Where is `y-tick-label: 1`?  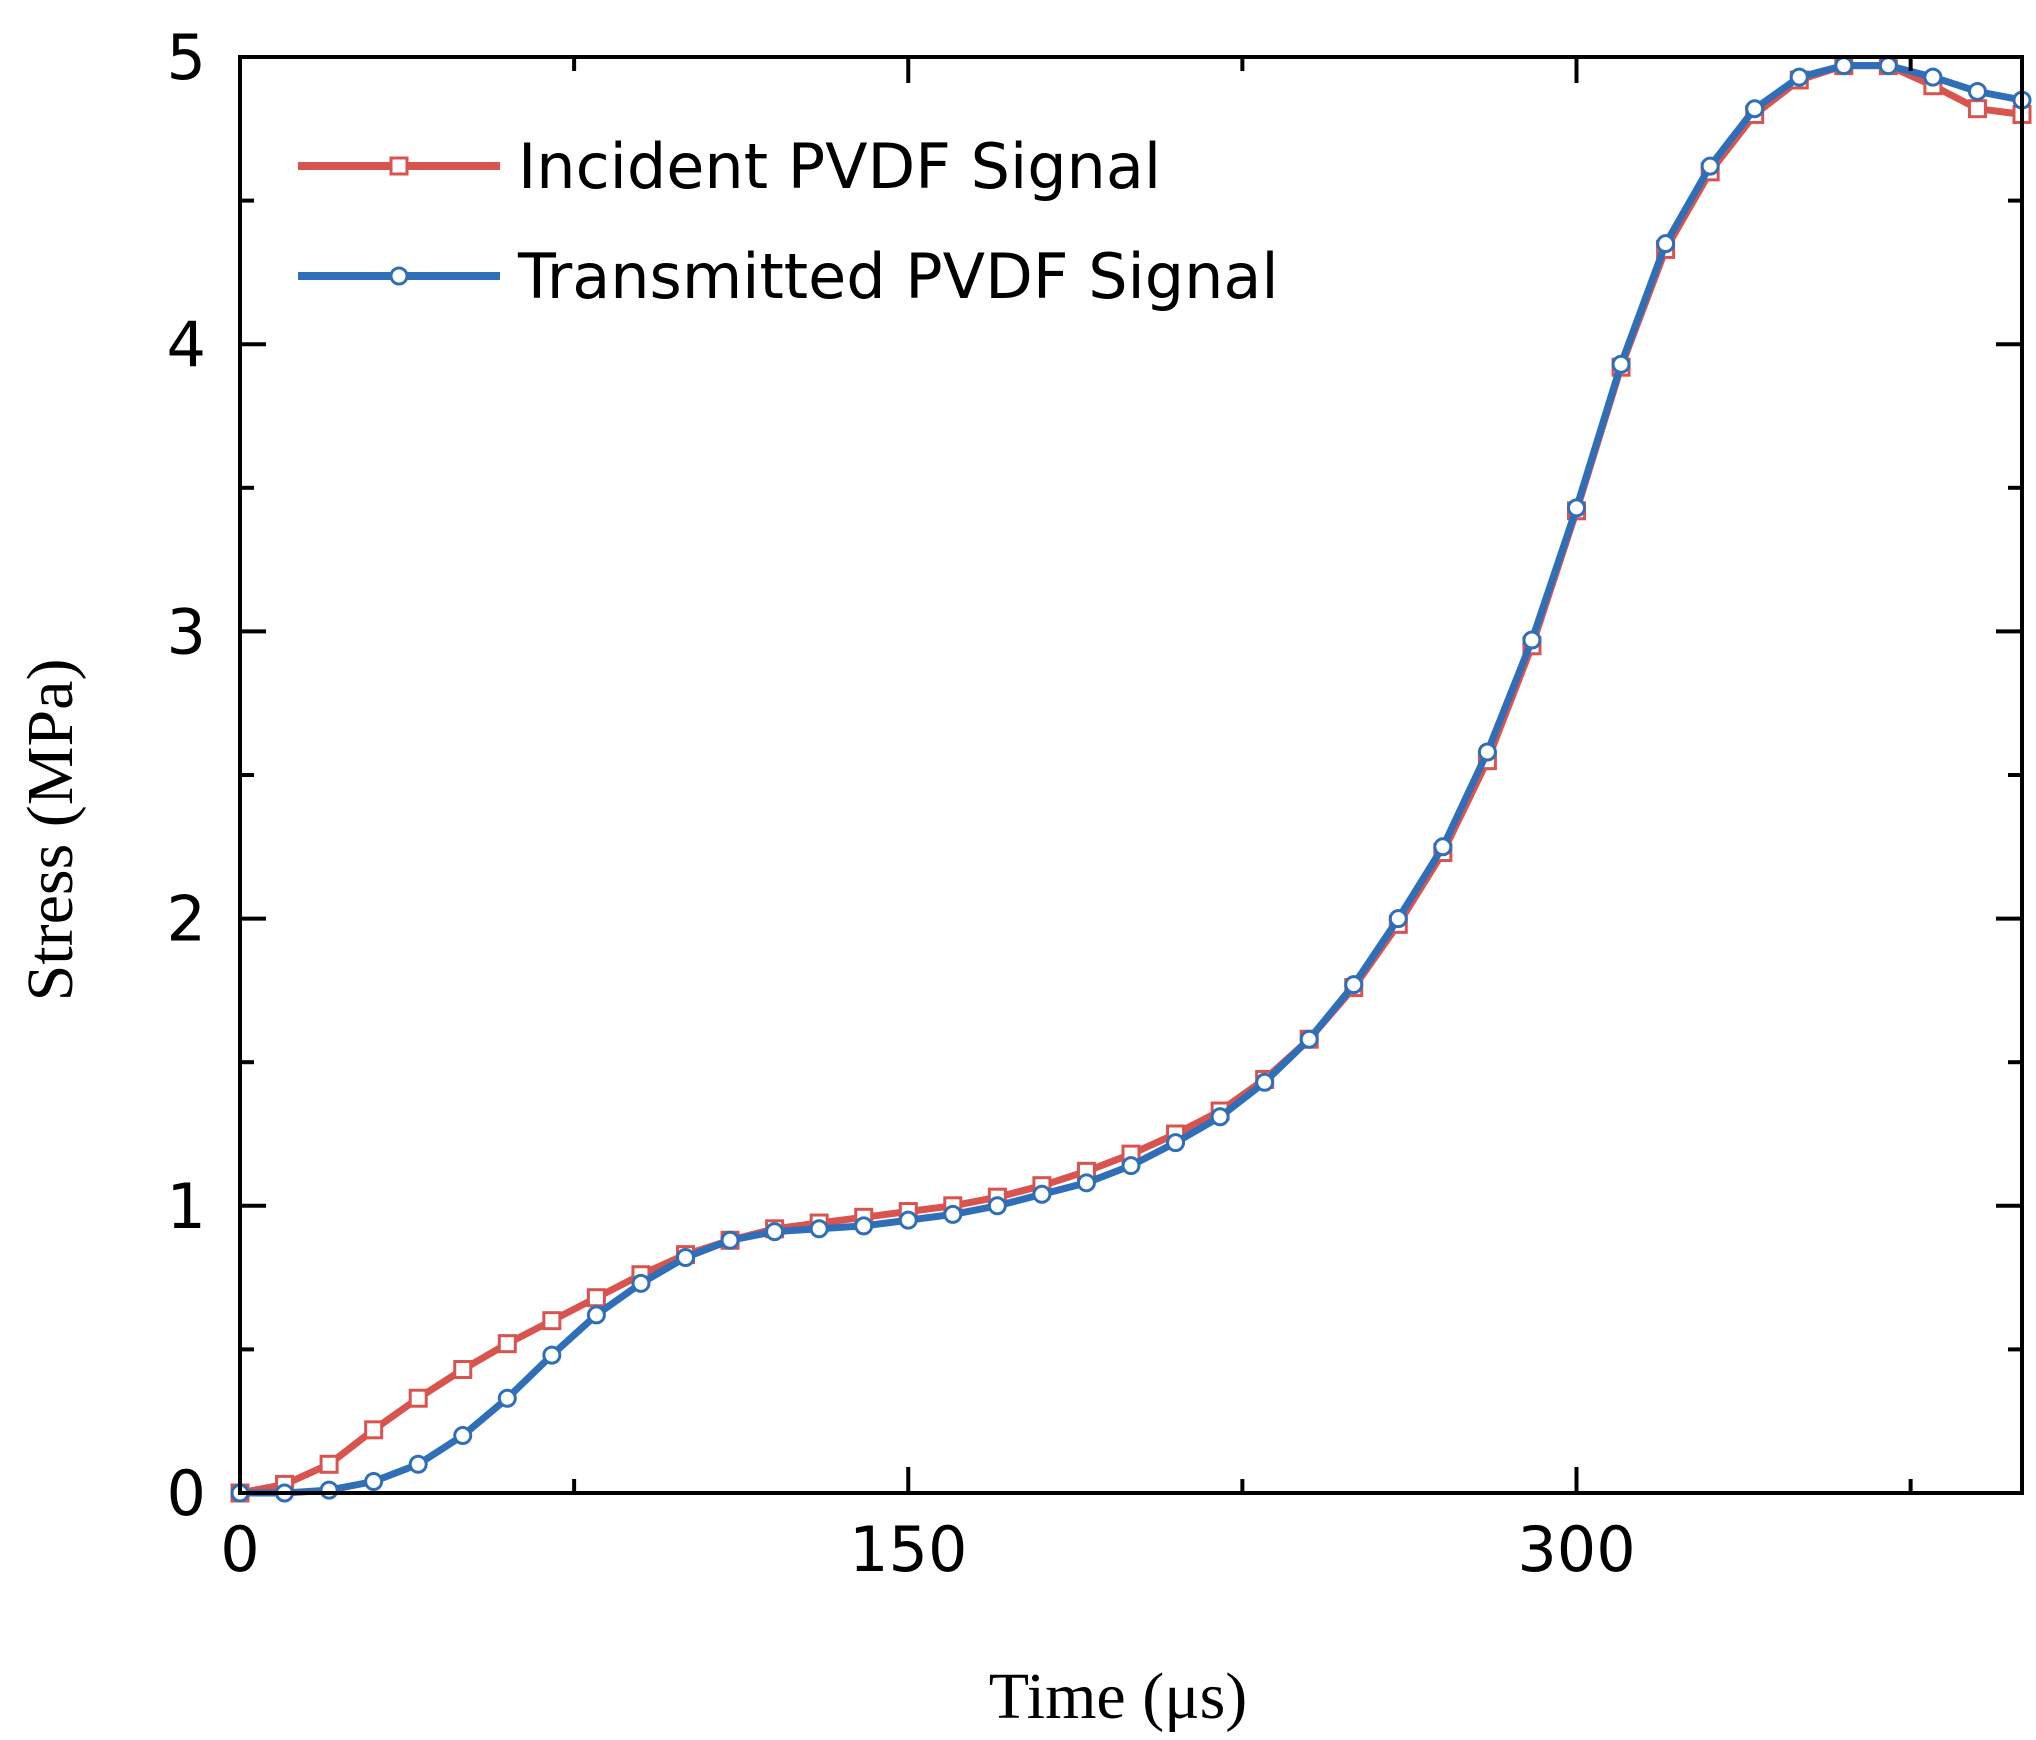 y-tick-label: 1 is located at coordinates (186, 1206).